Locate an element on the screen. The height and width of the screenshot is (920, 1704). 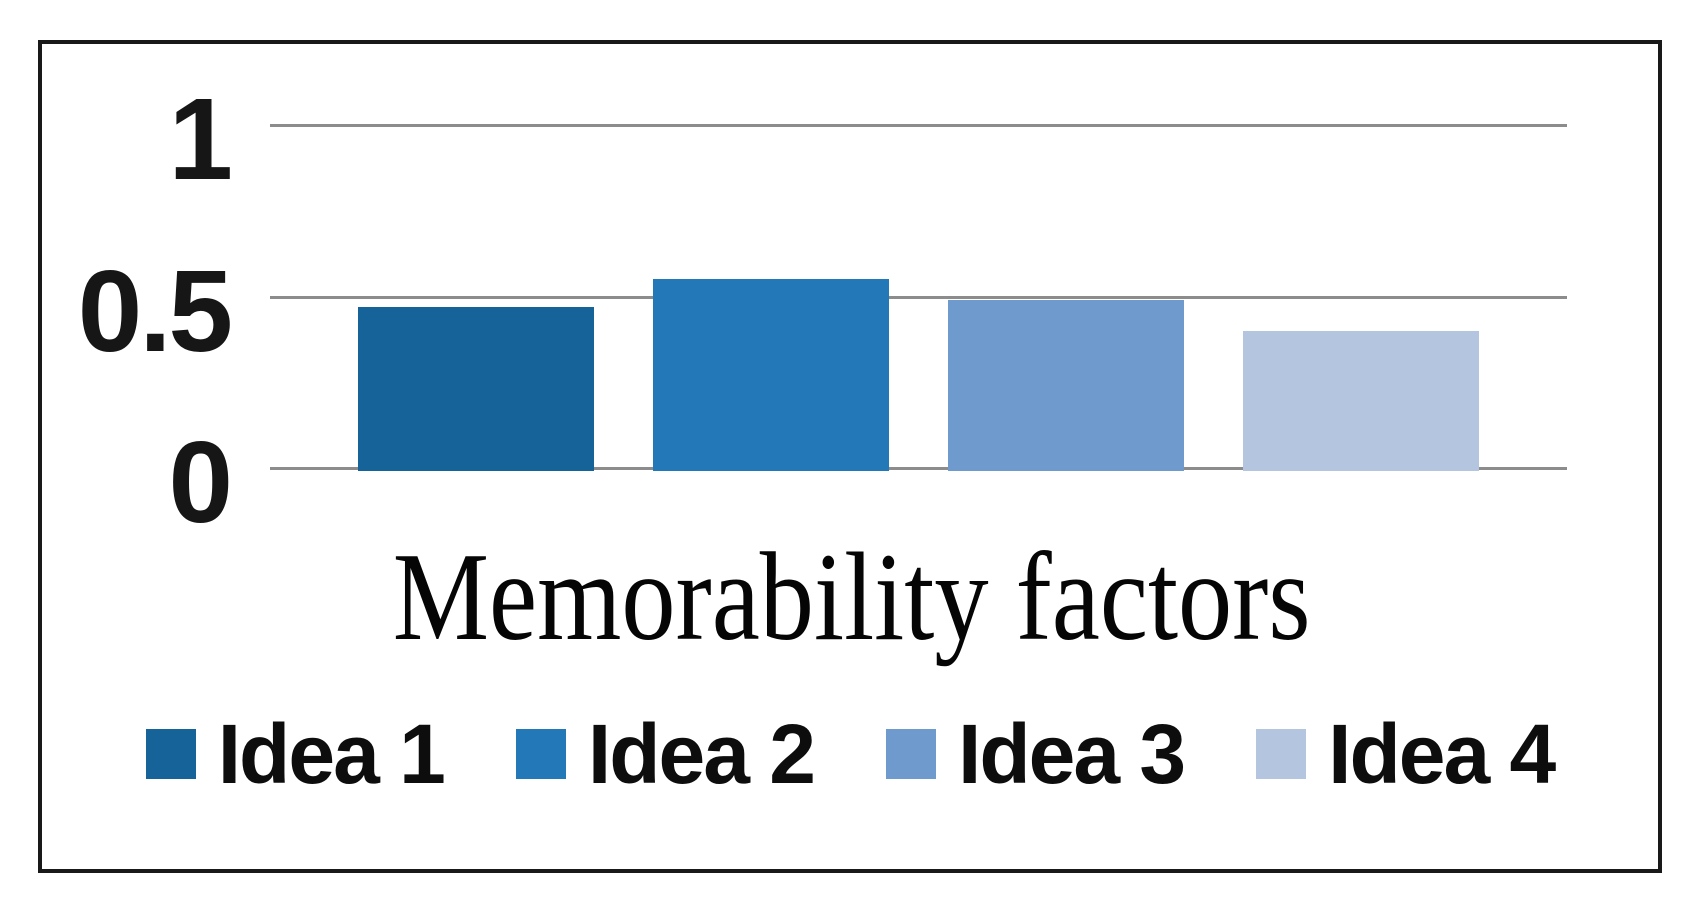
legend-label: Idea 3 is located at coordinates (1072, 754).